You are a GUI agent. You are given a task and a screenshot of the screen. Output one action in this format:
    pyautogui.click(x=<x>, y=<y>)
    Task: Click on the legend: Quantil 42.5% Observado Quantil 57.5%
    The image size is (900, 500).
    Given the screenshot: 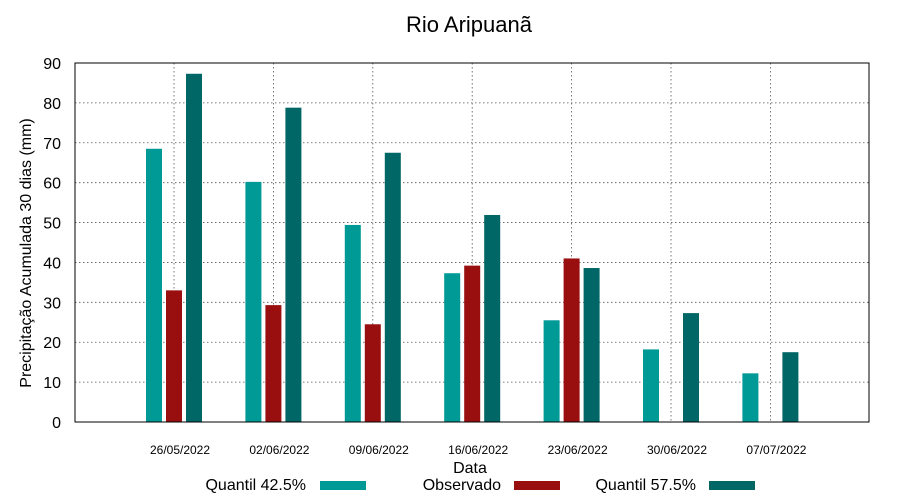 What is the action you would take?
    pyautogui.click(x=480, y=485)
    